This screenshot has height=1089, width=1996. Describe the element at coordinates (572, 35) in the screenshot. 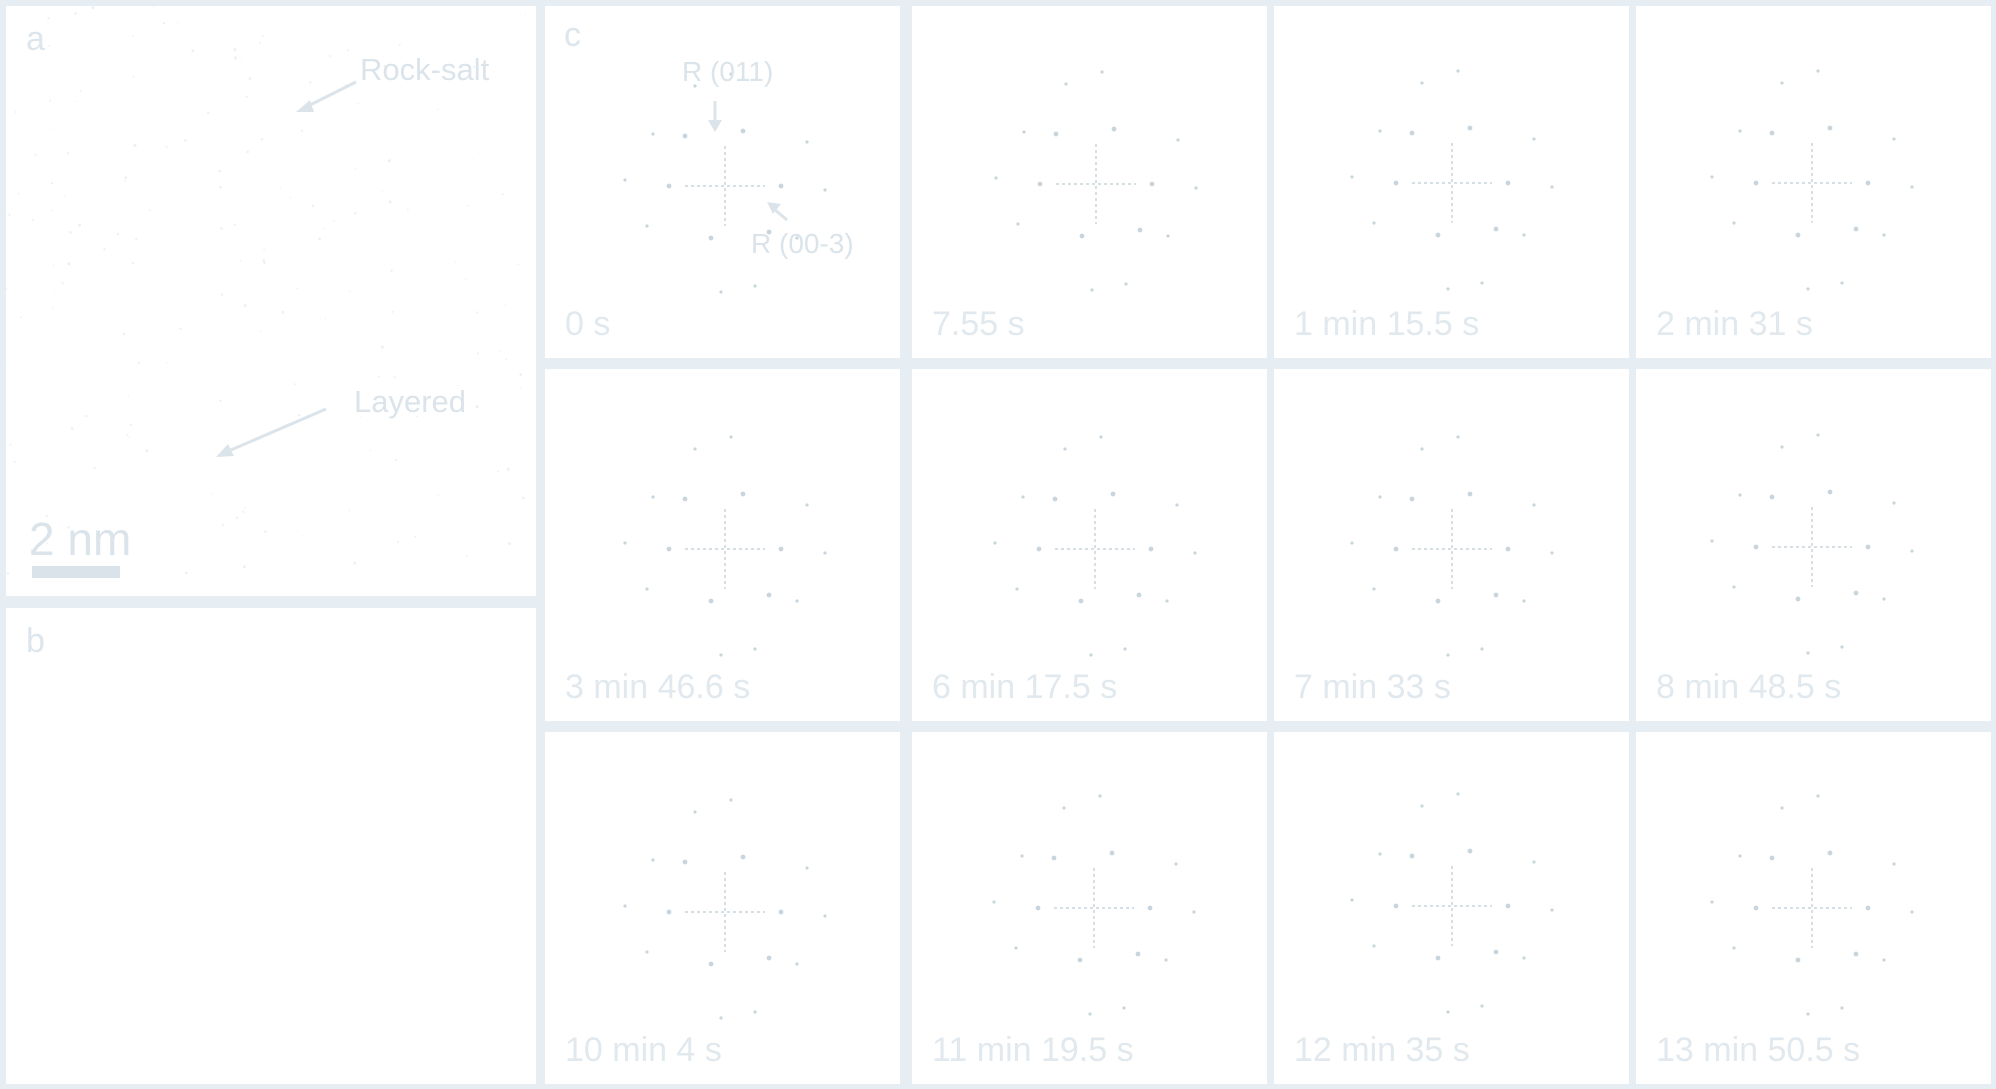

I see `panel-c-letter: c` at that location.